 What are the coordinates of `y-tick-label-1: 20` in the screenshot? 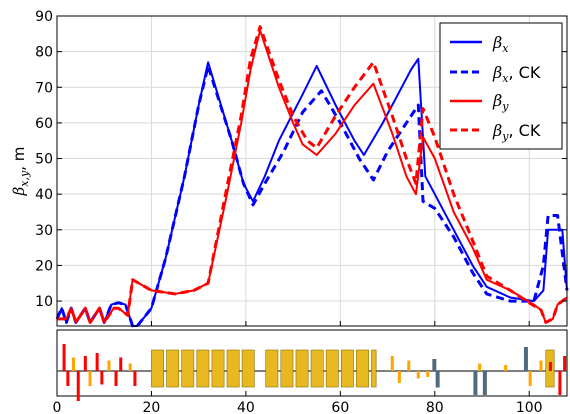 It's located at (44, 266).